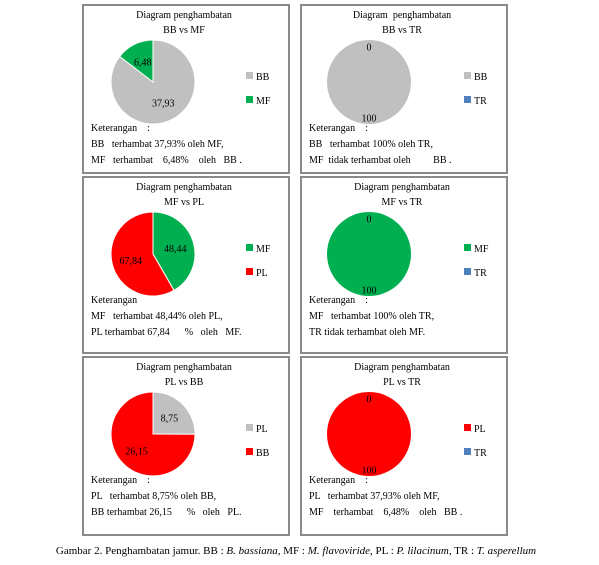 This screenshot has height=565, width=599. I want to click on caption-part: P. lilacinum, so click(422, 551).